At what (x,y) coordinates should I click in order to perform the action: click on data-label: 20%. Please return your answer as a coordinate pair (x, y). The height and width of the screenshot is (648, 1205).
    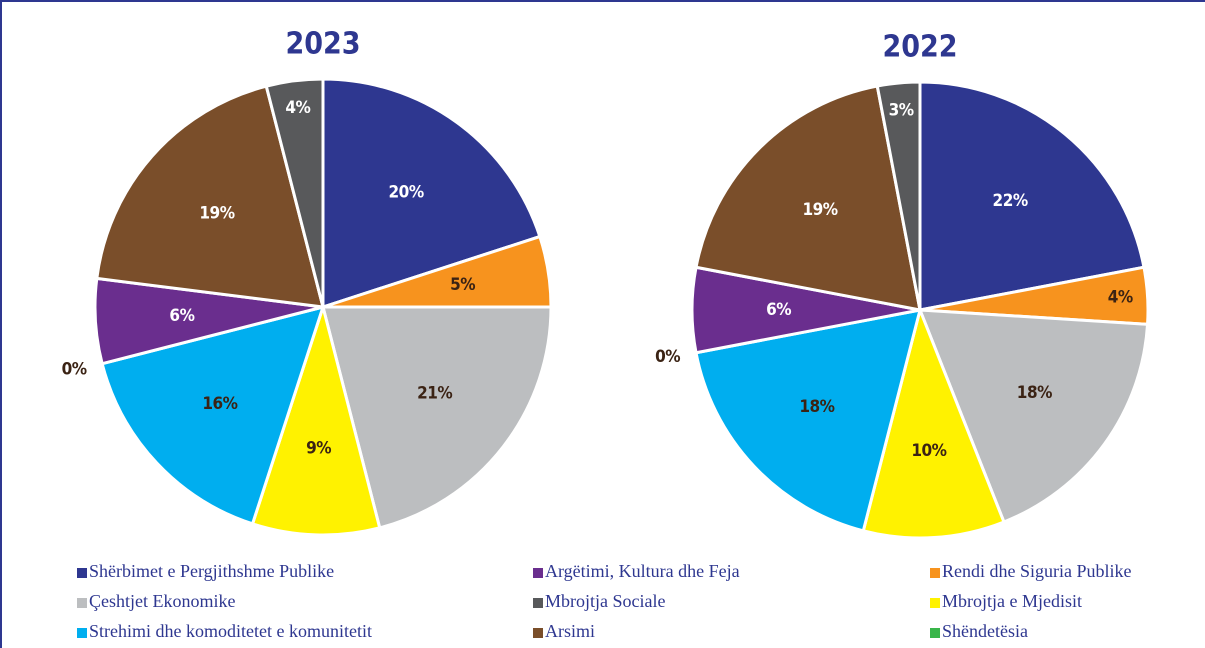
    Looking at the image, I should click on (406, 193).